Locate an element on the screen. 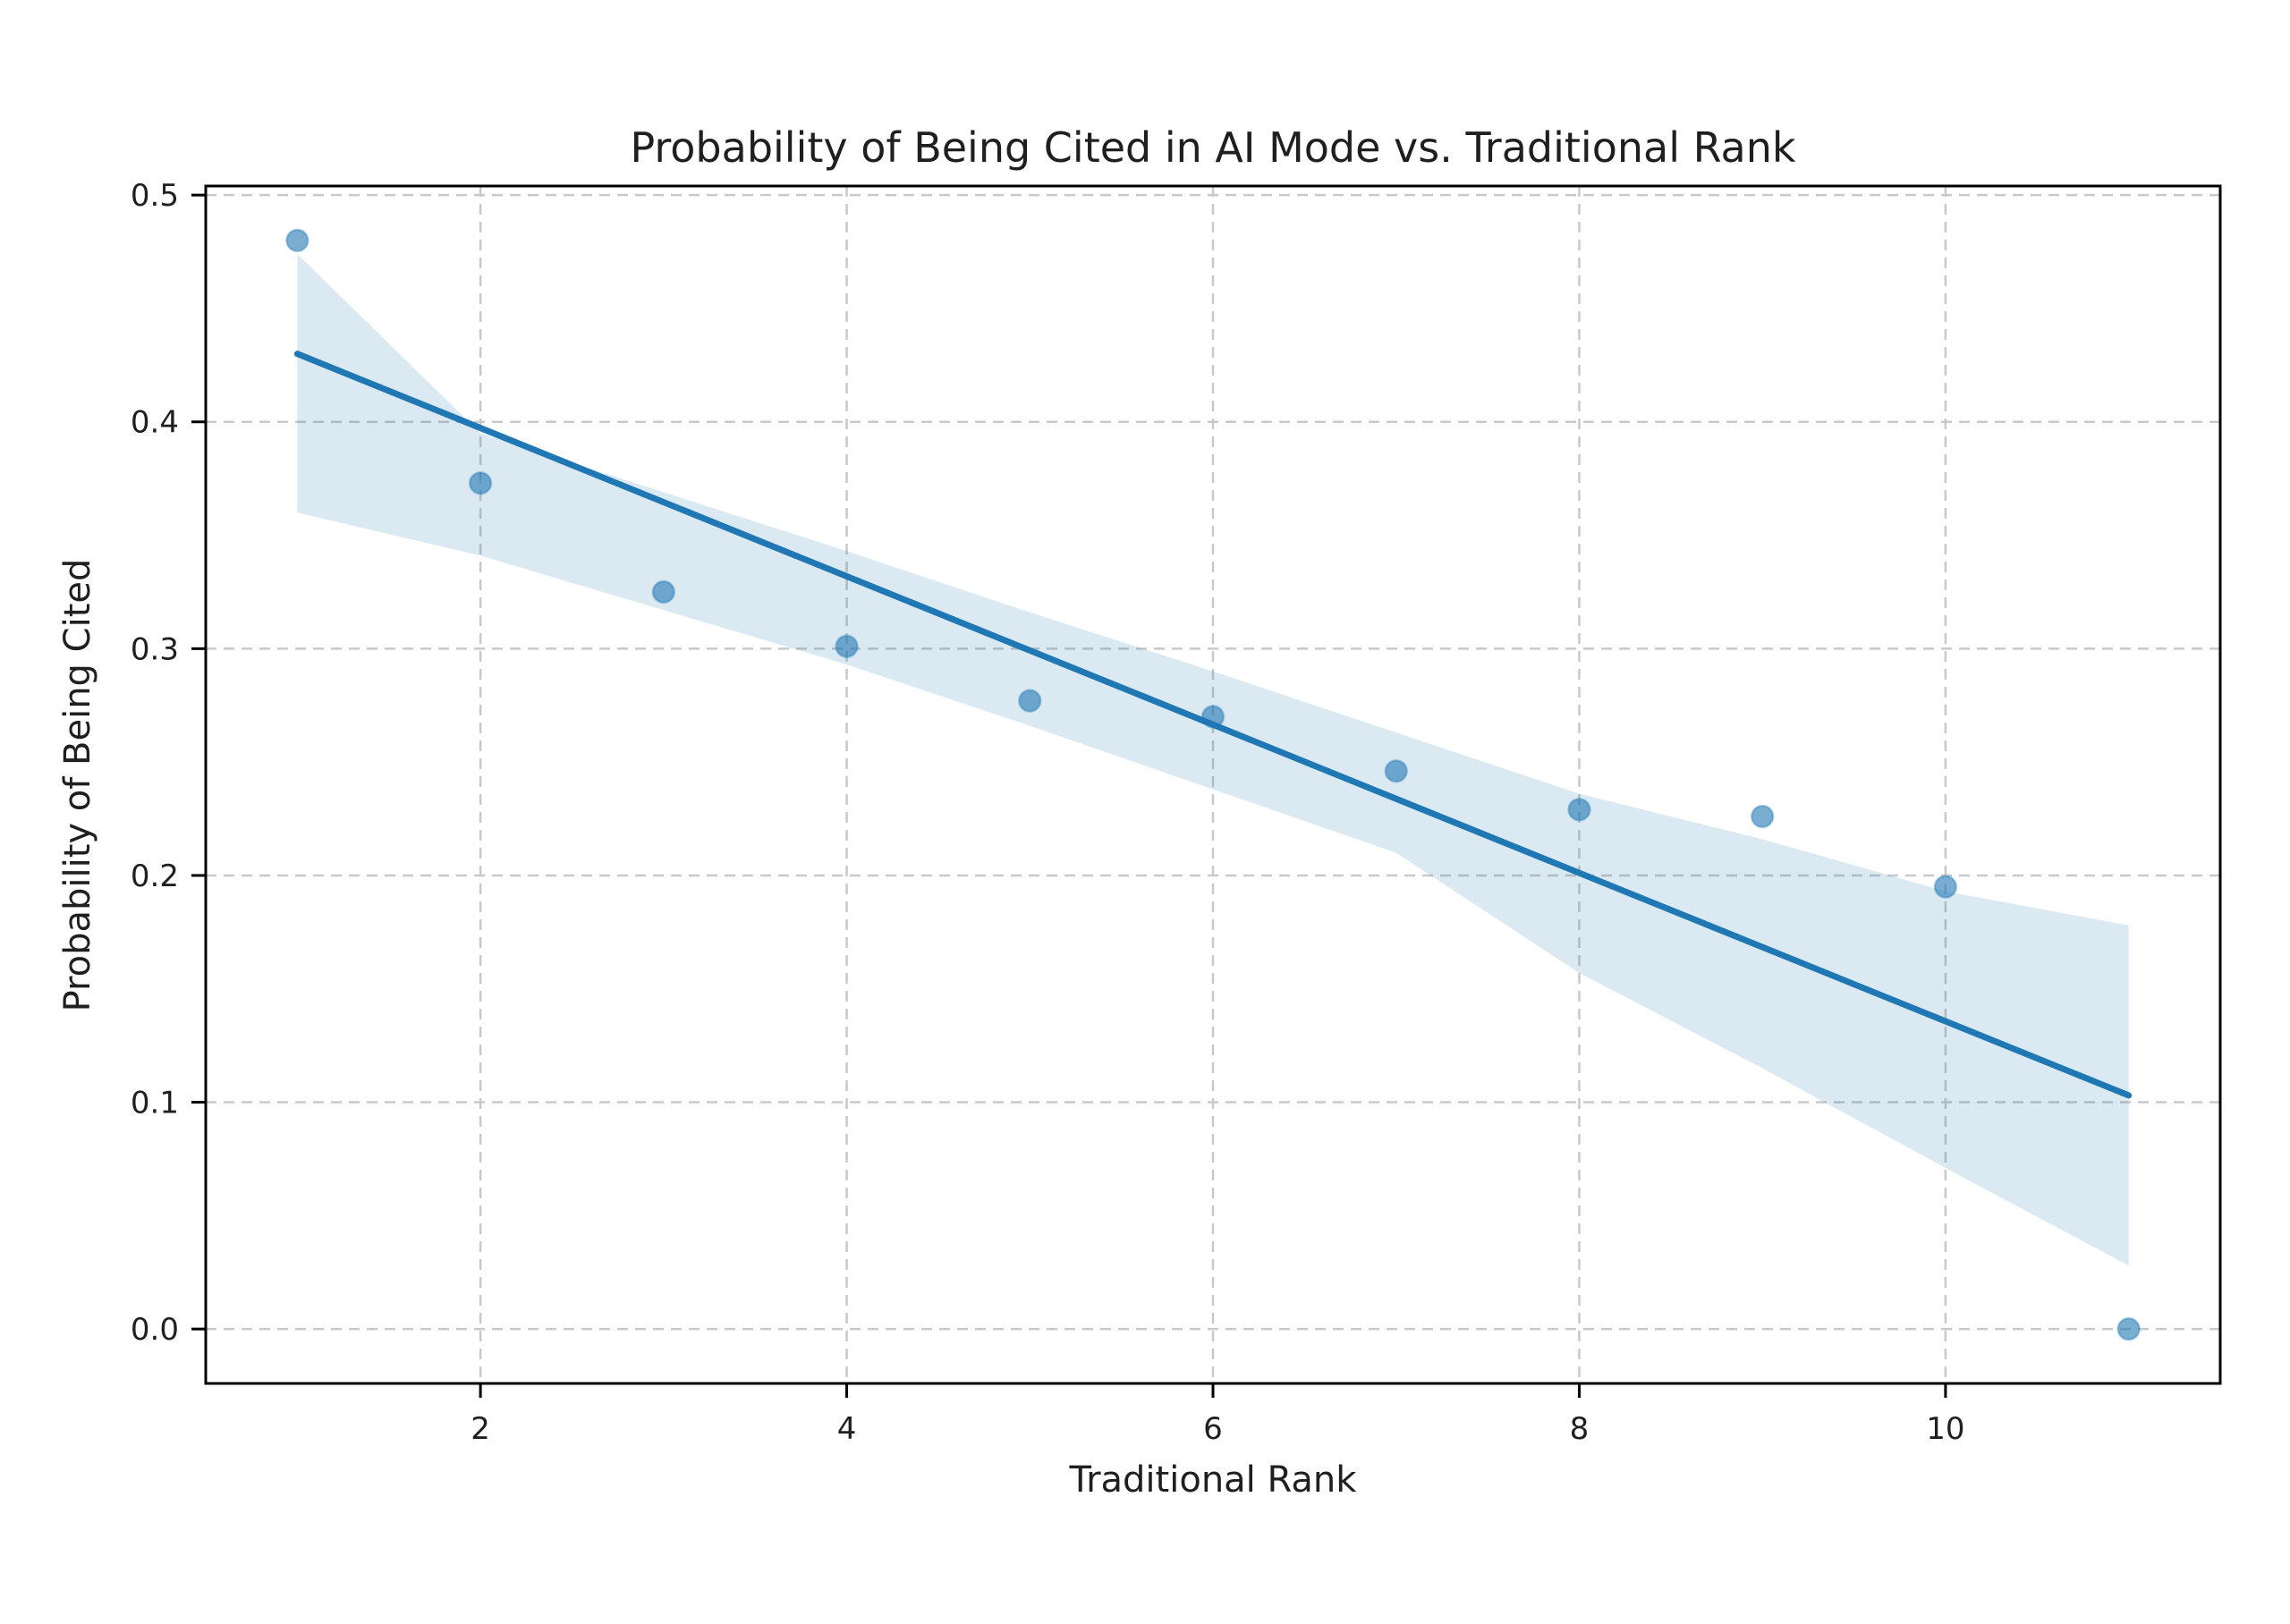 This screenshot has width=2290, height=1624. y-axis-label: Probability of Being Cited is located at coordinates (77, 785).